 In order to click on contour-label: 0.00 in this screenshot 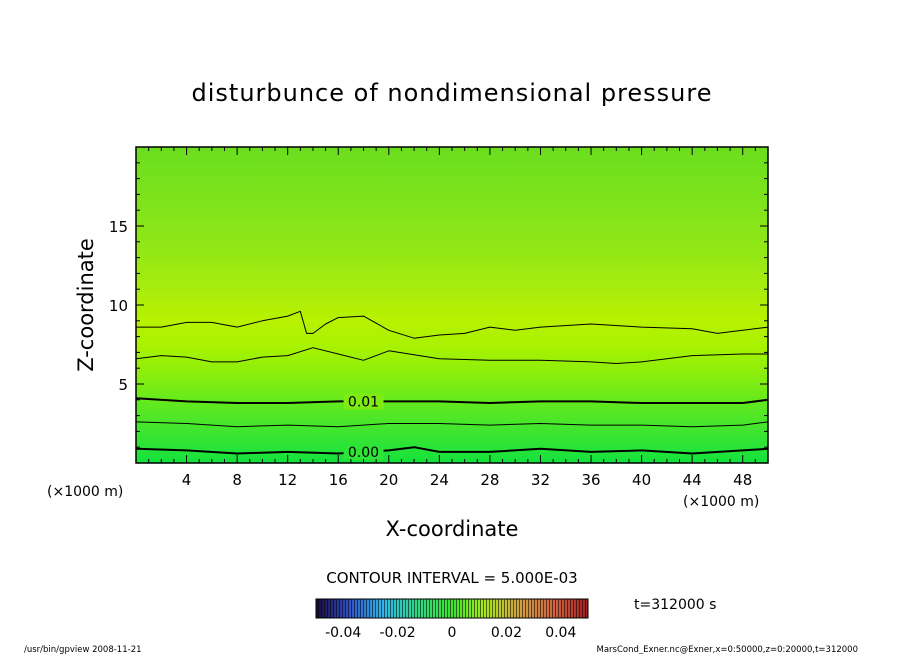, I will do `click(363, 453)`.